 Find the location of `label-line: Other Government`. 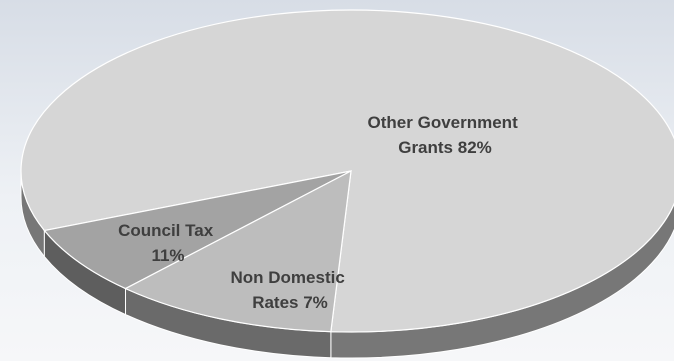

label-line: Other Government is located at coordinates (443, 122).